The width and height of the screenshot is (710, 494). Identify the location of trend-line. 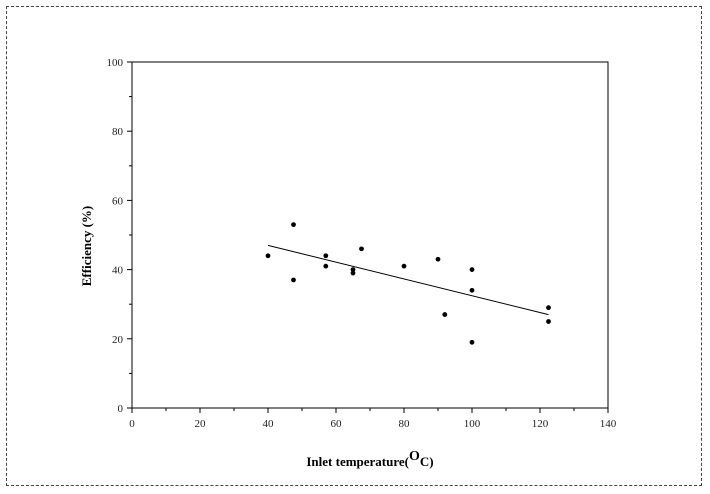
(408, 280).